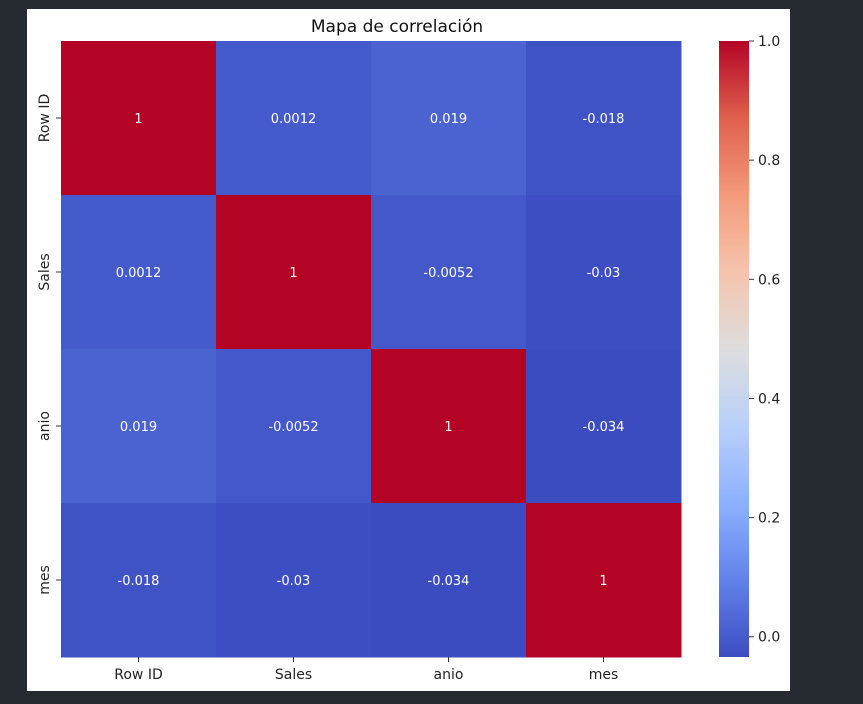  Describe the element at coordinates (769, 280) in the screenshot. I see `colorbar-tick-label: 0.6` at that location.